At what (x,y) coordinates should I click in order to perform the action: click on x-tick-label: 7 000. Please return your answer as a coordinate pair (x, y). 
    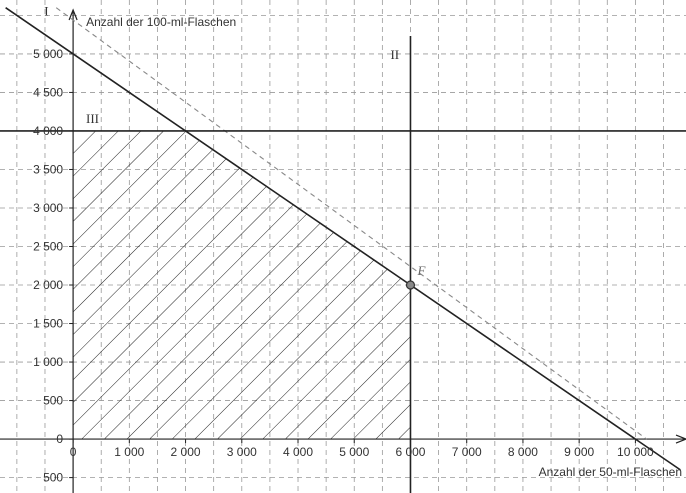
    Looking at the image, I should click on (467, 452).